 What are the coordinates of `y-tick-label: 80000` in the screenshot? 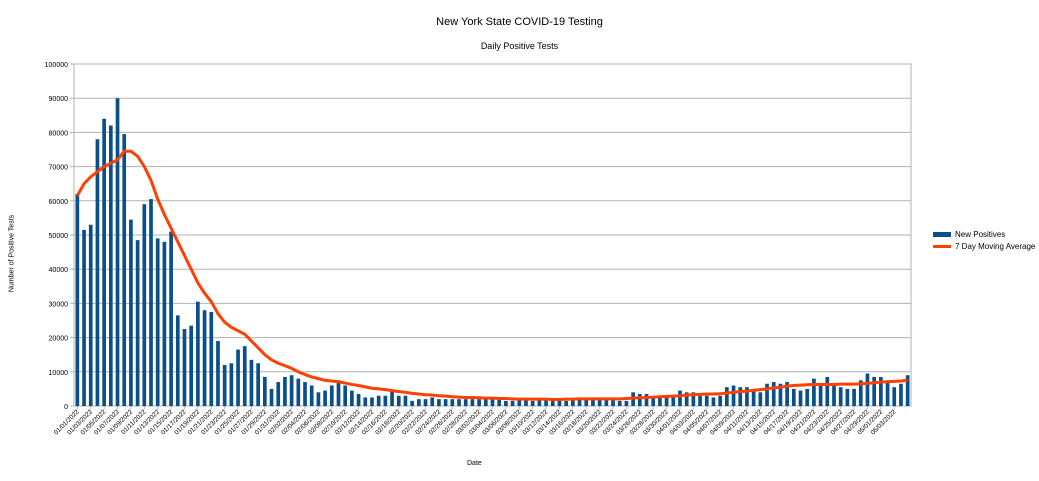 It's located at (59, 133).